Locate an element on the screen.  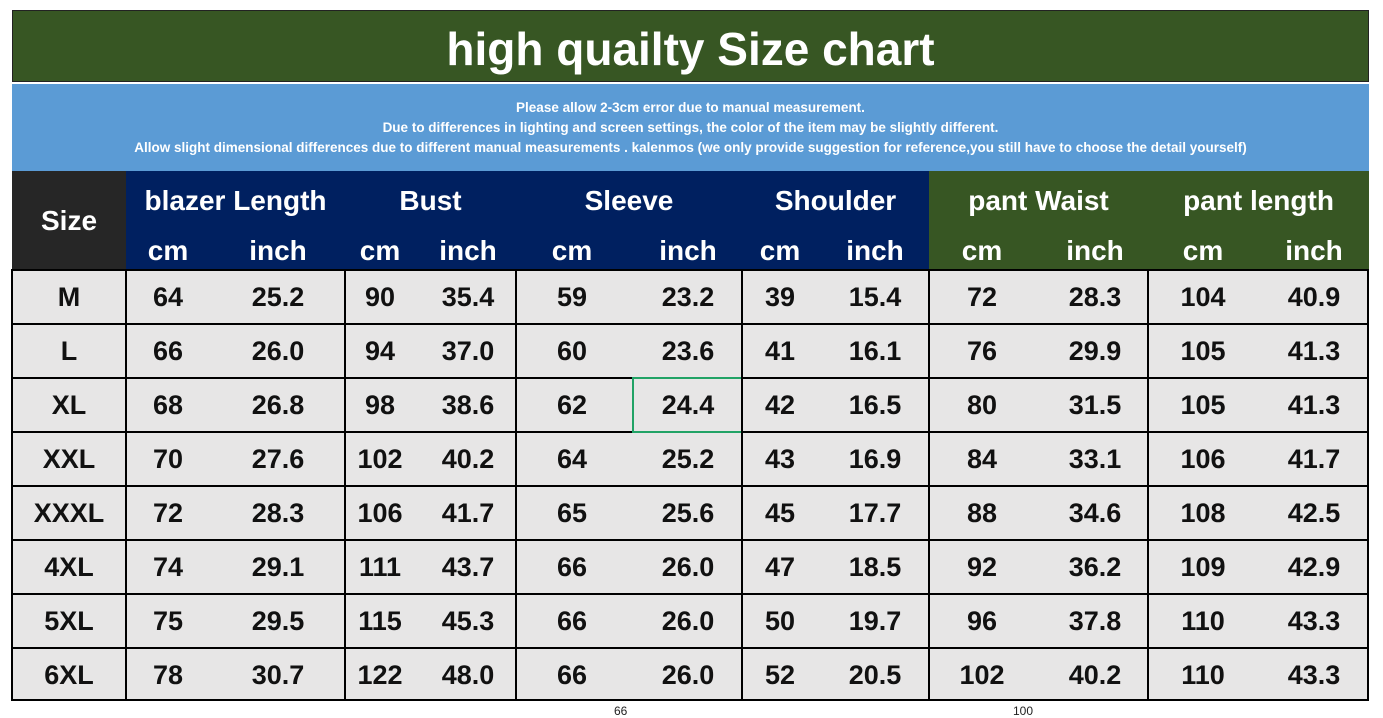
value-cell: 15.4 is located at coordinates (875, 297).